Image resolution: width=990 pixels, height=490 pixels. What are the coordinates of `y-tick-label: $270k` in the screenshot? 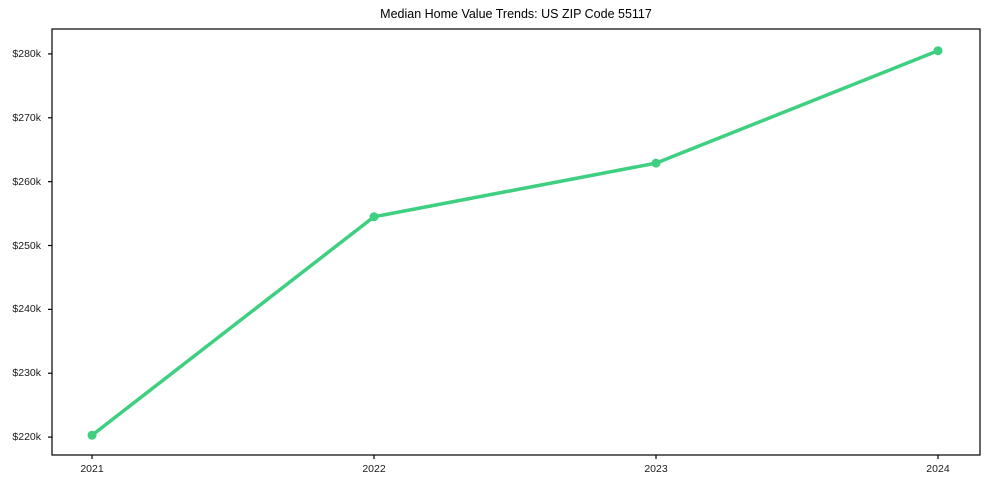 It's located at (26, 117).